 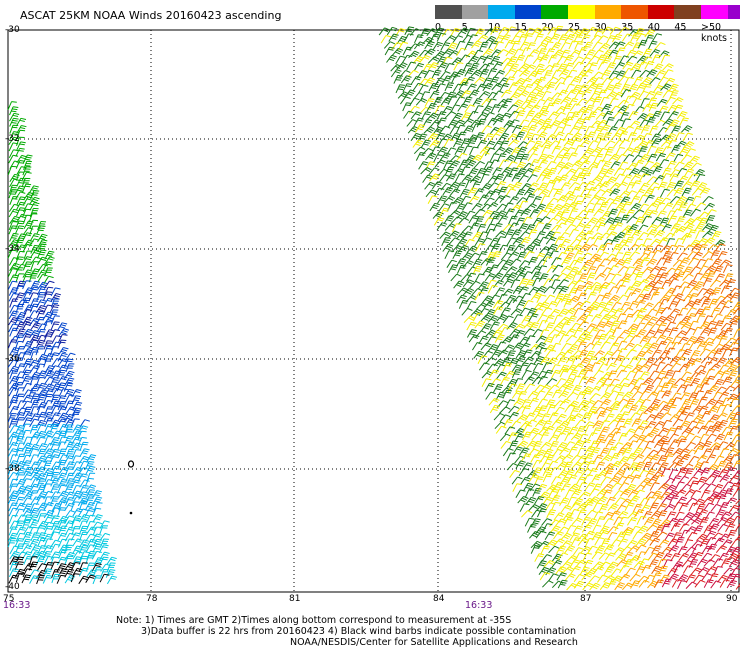 What do you see at coordinates (152, 599) in the screenshot?
I see `lon-label: 78` at bounding box center [152, 599].